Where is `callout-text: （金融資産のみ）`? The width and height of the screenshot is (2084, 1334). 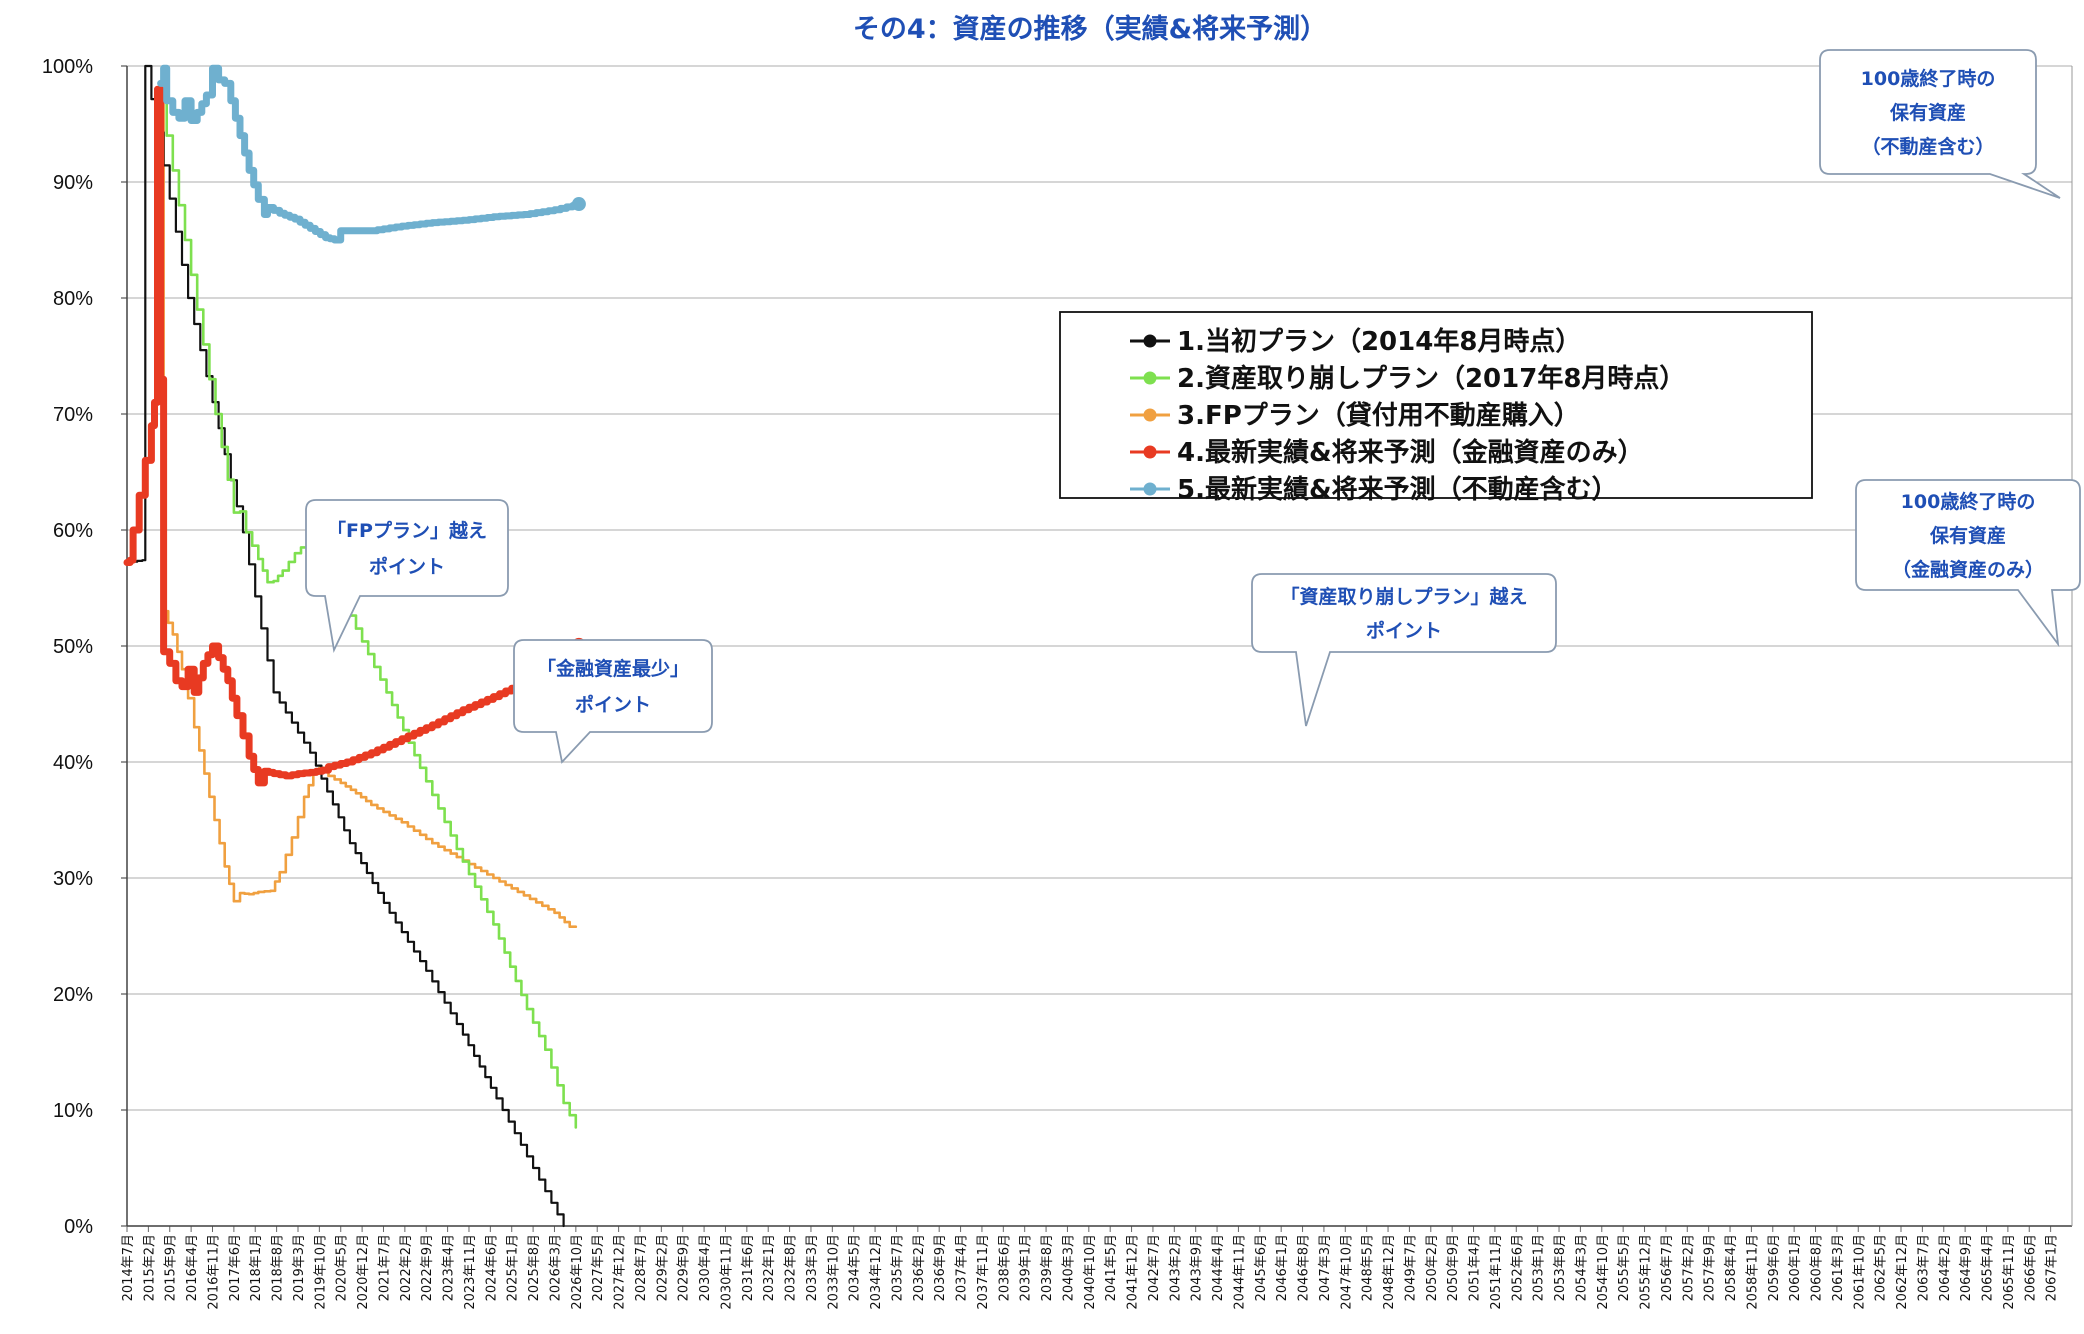
callout-text: （金融資産のみ） is located at coordinates (1968, 569).